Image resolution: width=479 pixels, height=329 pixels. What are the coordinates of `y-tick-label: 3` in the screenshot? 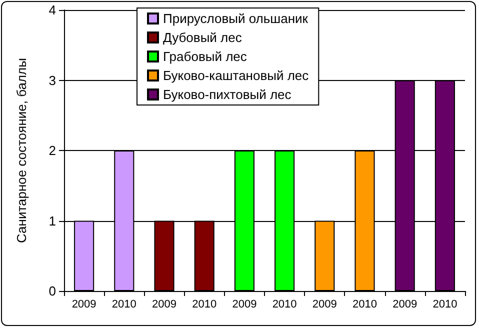 It's located at (52, 80).